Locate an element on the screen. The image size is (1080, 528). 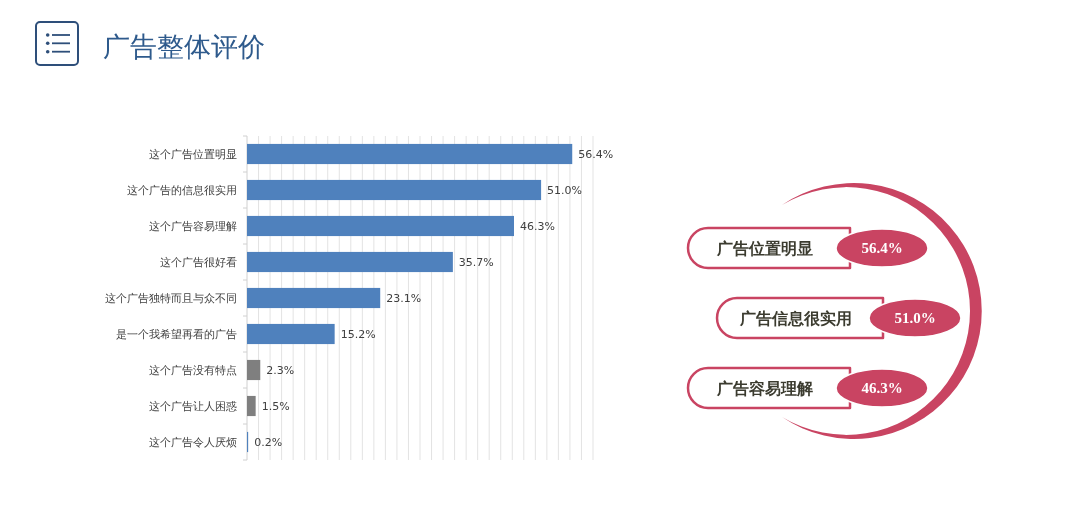
y-tick-label: 这个广告的信息很实用 is located at coordinates (182, 190).